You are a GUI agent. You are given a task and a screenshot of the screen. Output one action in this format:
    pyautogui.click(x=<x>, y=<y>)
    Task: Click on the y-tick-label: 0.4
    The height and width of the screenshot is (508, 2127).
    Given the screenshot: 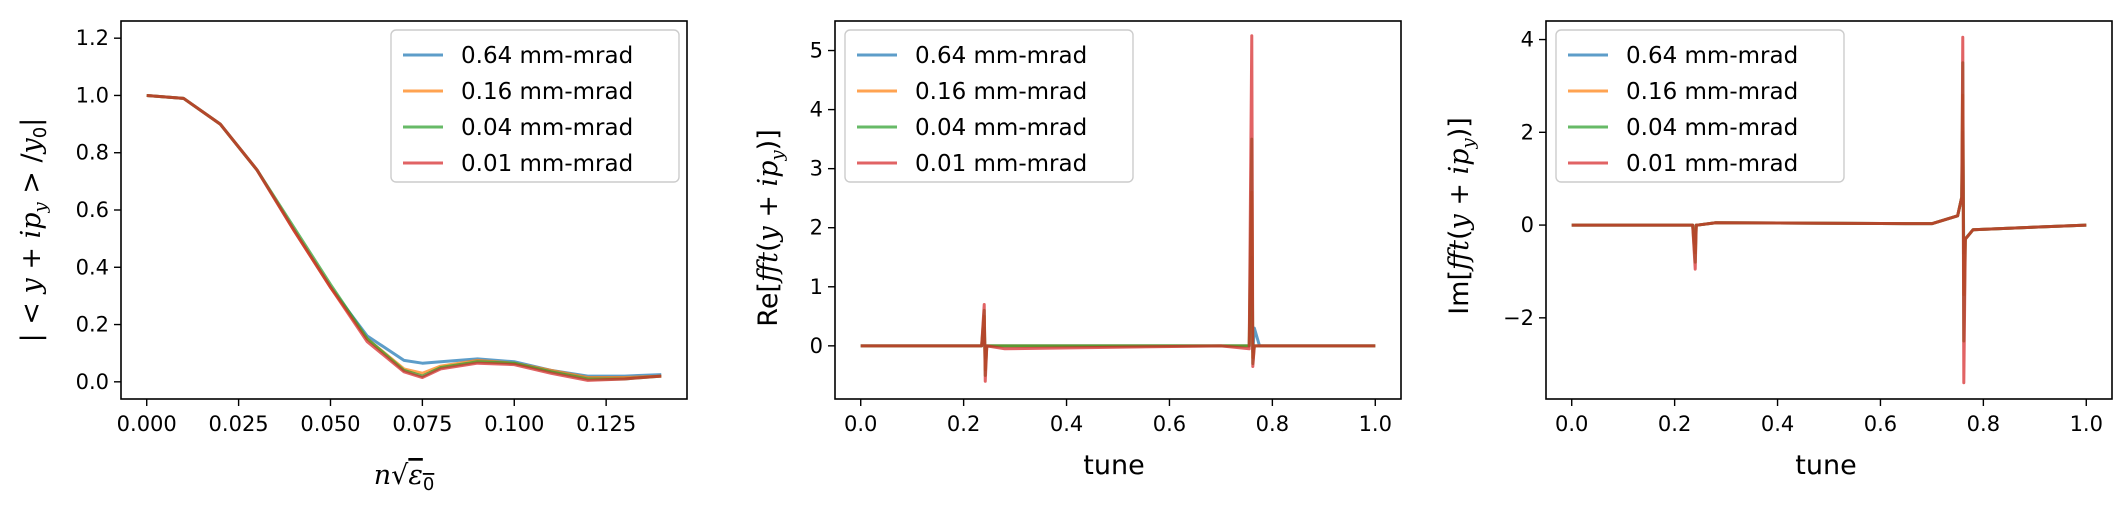 What is the action you would take?
    pyautogui.click(x=92, y=267)
    